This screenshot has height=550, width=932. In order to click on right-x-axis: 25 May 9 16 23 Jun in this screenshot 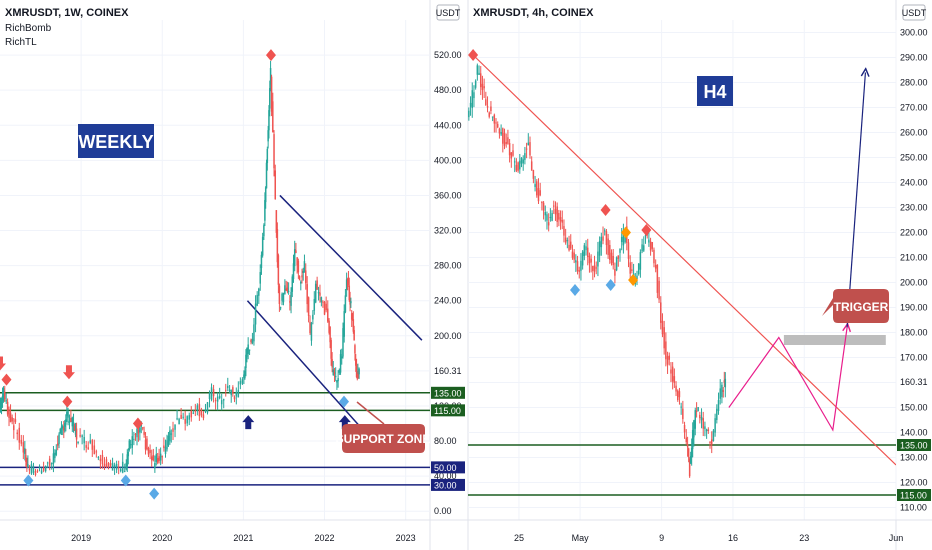, I will do `click(700, 531)`.